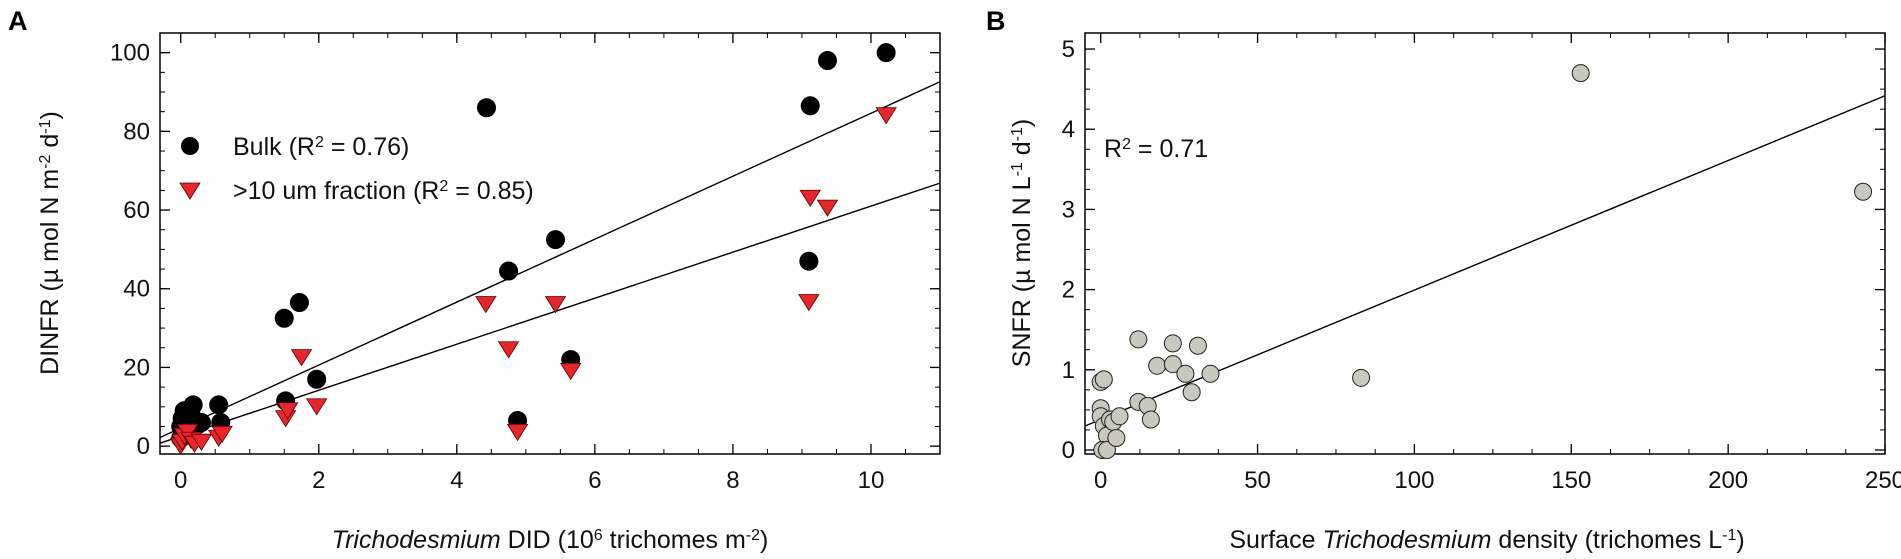 The image size is (1901, 559). I want to click on legend-label-fraction: >10 um fraction (R2 = 0.85), so click(383, 191).